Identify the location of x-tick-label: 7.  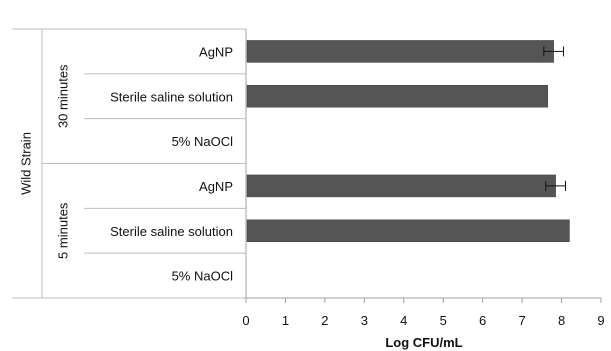
(521, 320).